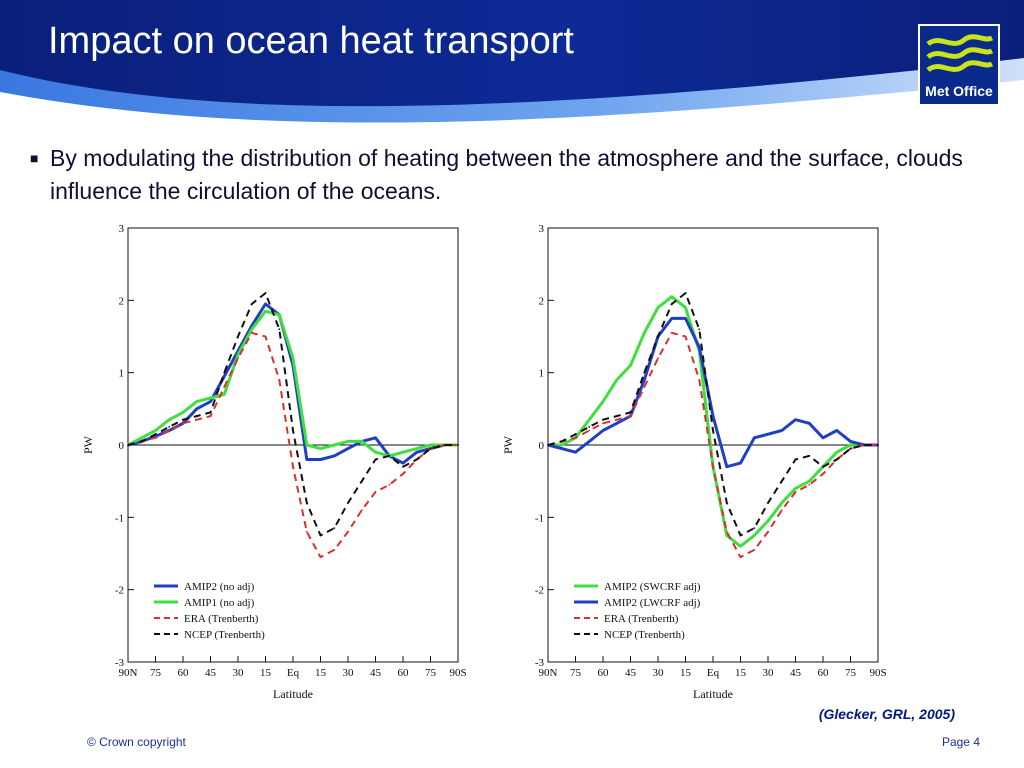 The image size is (1024, 768). I want to click on y-tick-label: 1, so click(542, 374).